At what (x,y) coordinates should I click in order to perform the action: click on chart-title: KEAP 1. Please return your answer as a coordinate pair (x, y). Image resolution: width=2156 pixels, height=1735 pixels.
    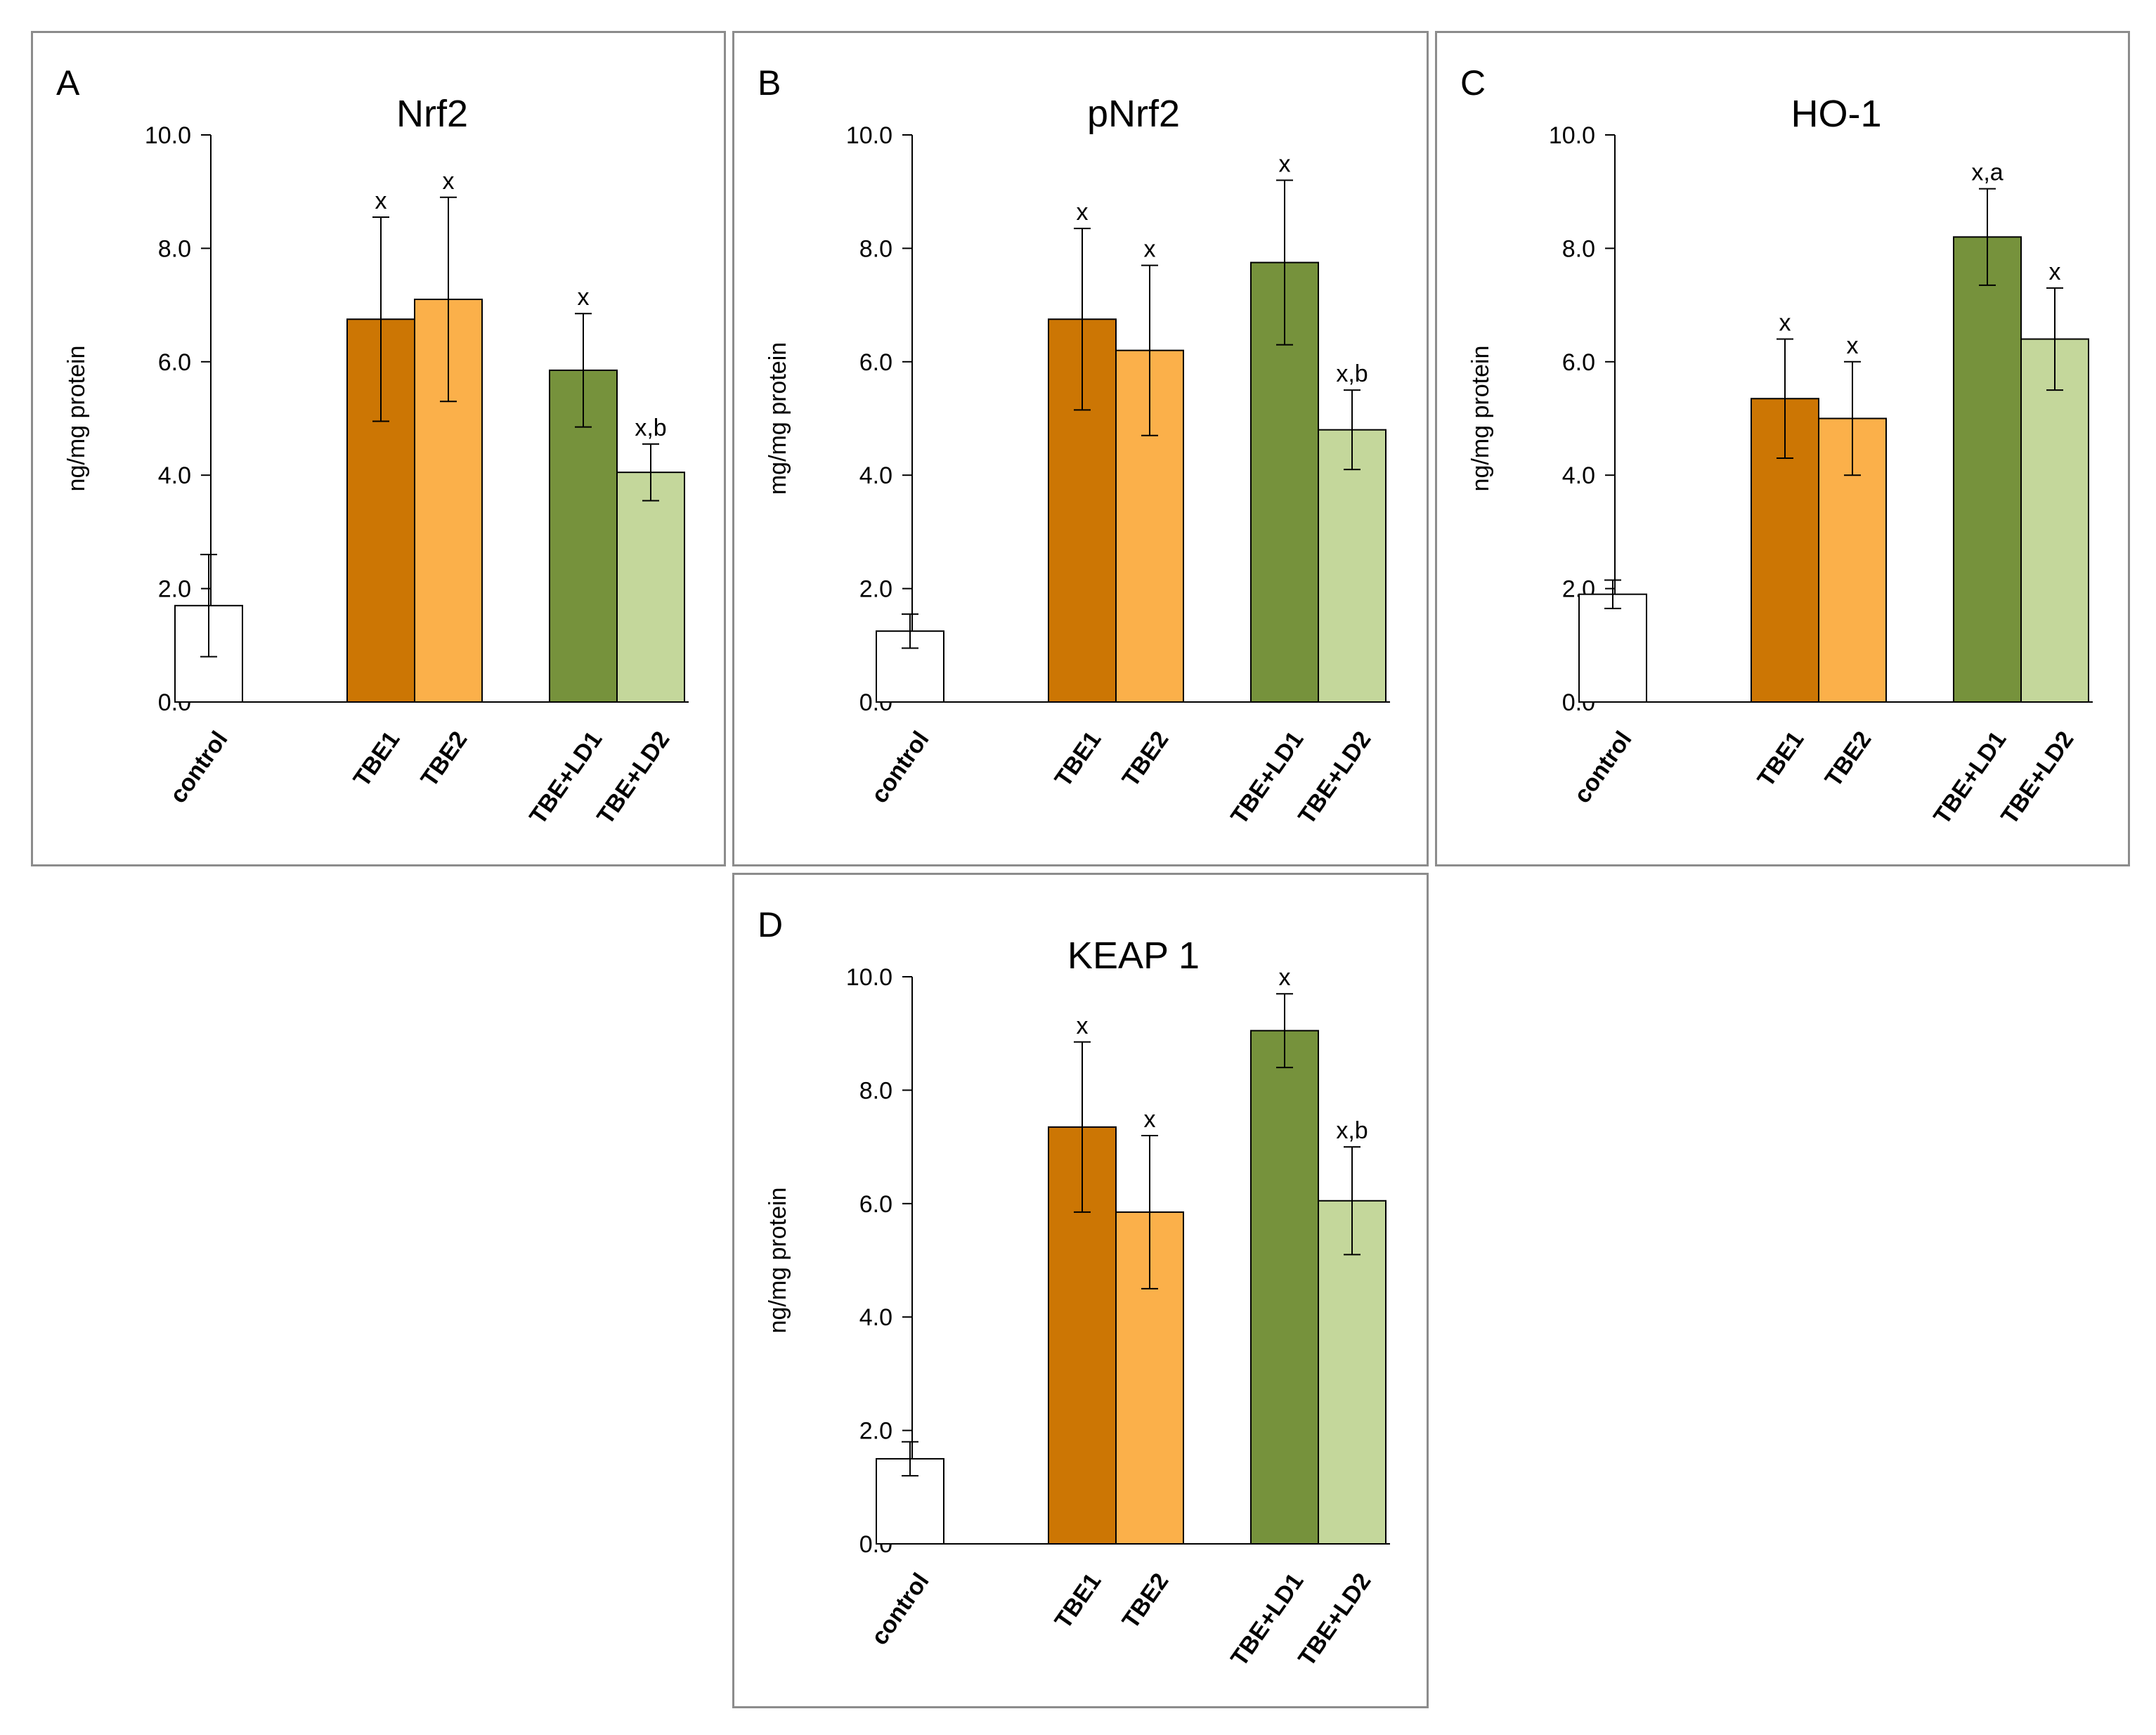
    Looking at the image, I should click on (1133, 956).